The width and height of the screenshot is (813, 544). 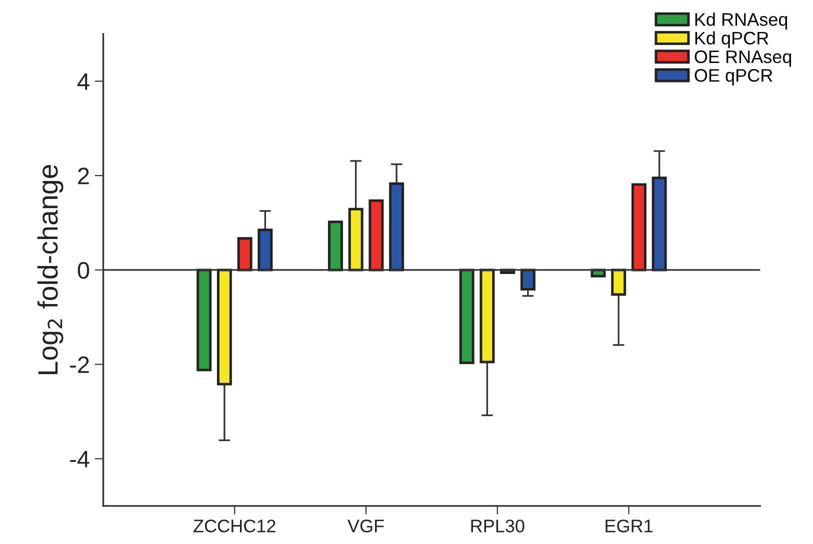 I want to click on x-tick-label: VGF, so click(x=366, y=526).